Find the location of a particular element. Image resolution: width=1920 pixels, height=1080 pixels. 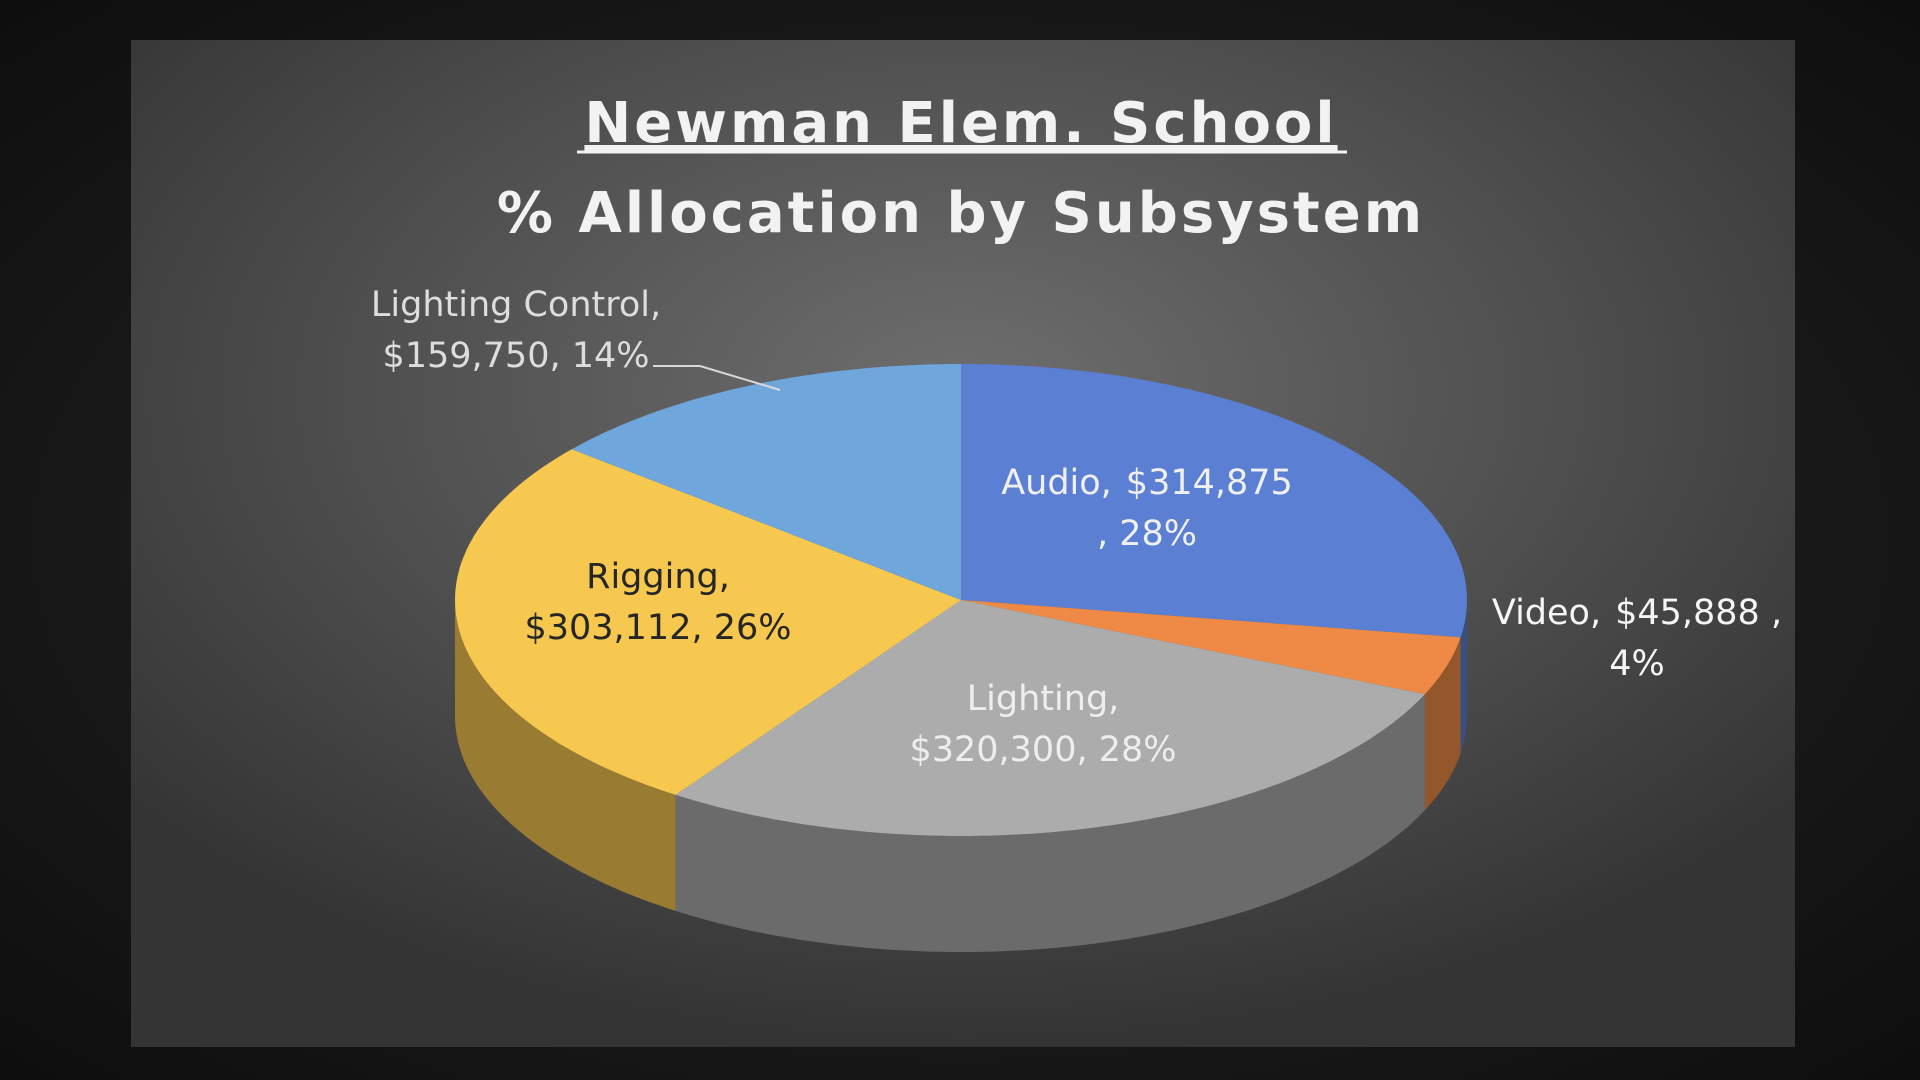

data-label: Video, $45,888 , is located at coordinates (1637, 613).